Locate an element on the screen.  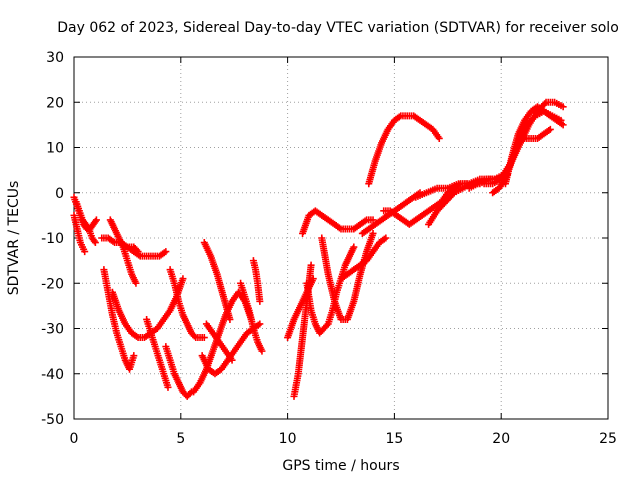
x-tick-label: 15 is located at coordinates (394, 439).